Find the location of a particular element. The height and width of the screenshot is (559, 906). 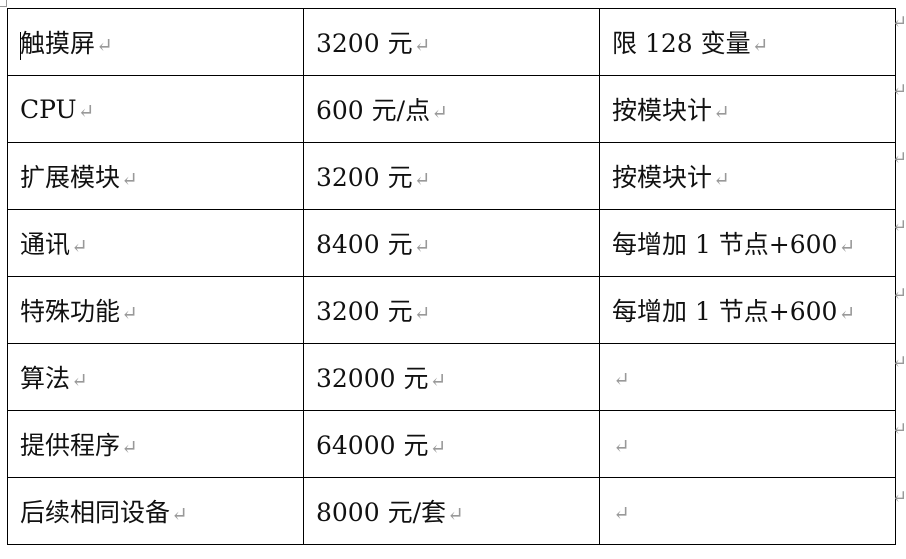

table-cell: 扩展模块↵ is located at coordinates (155, 176).